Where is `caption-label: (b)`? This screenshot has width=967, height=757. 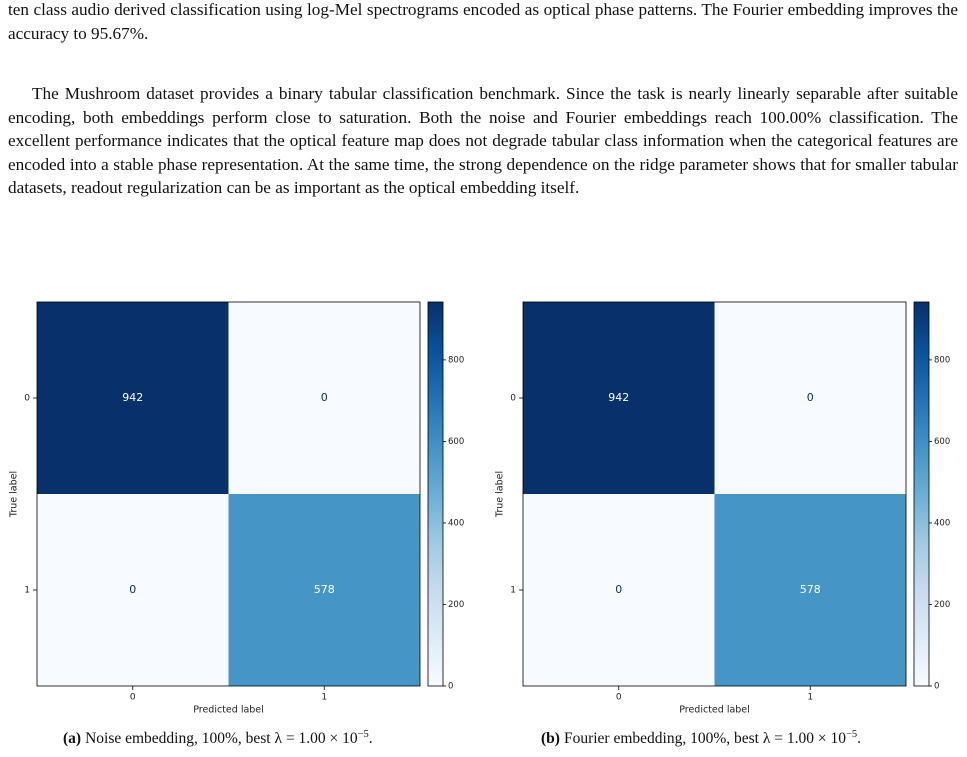
caption-label: (b) is located at coordinates (550, 739).